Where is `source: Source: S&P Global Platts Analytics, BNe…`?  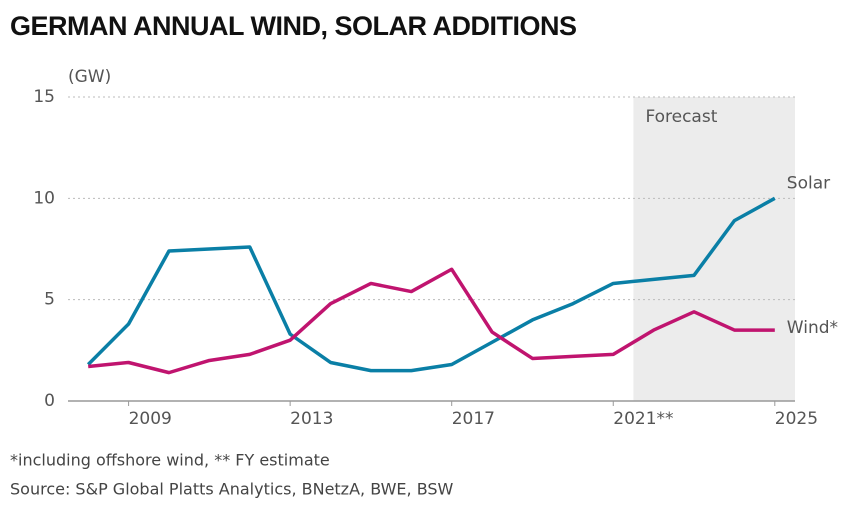 source: Source: S&P Global Platts Analytics, BNe… is located at coordinates (232, 489).